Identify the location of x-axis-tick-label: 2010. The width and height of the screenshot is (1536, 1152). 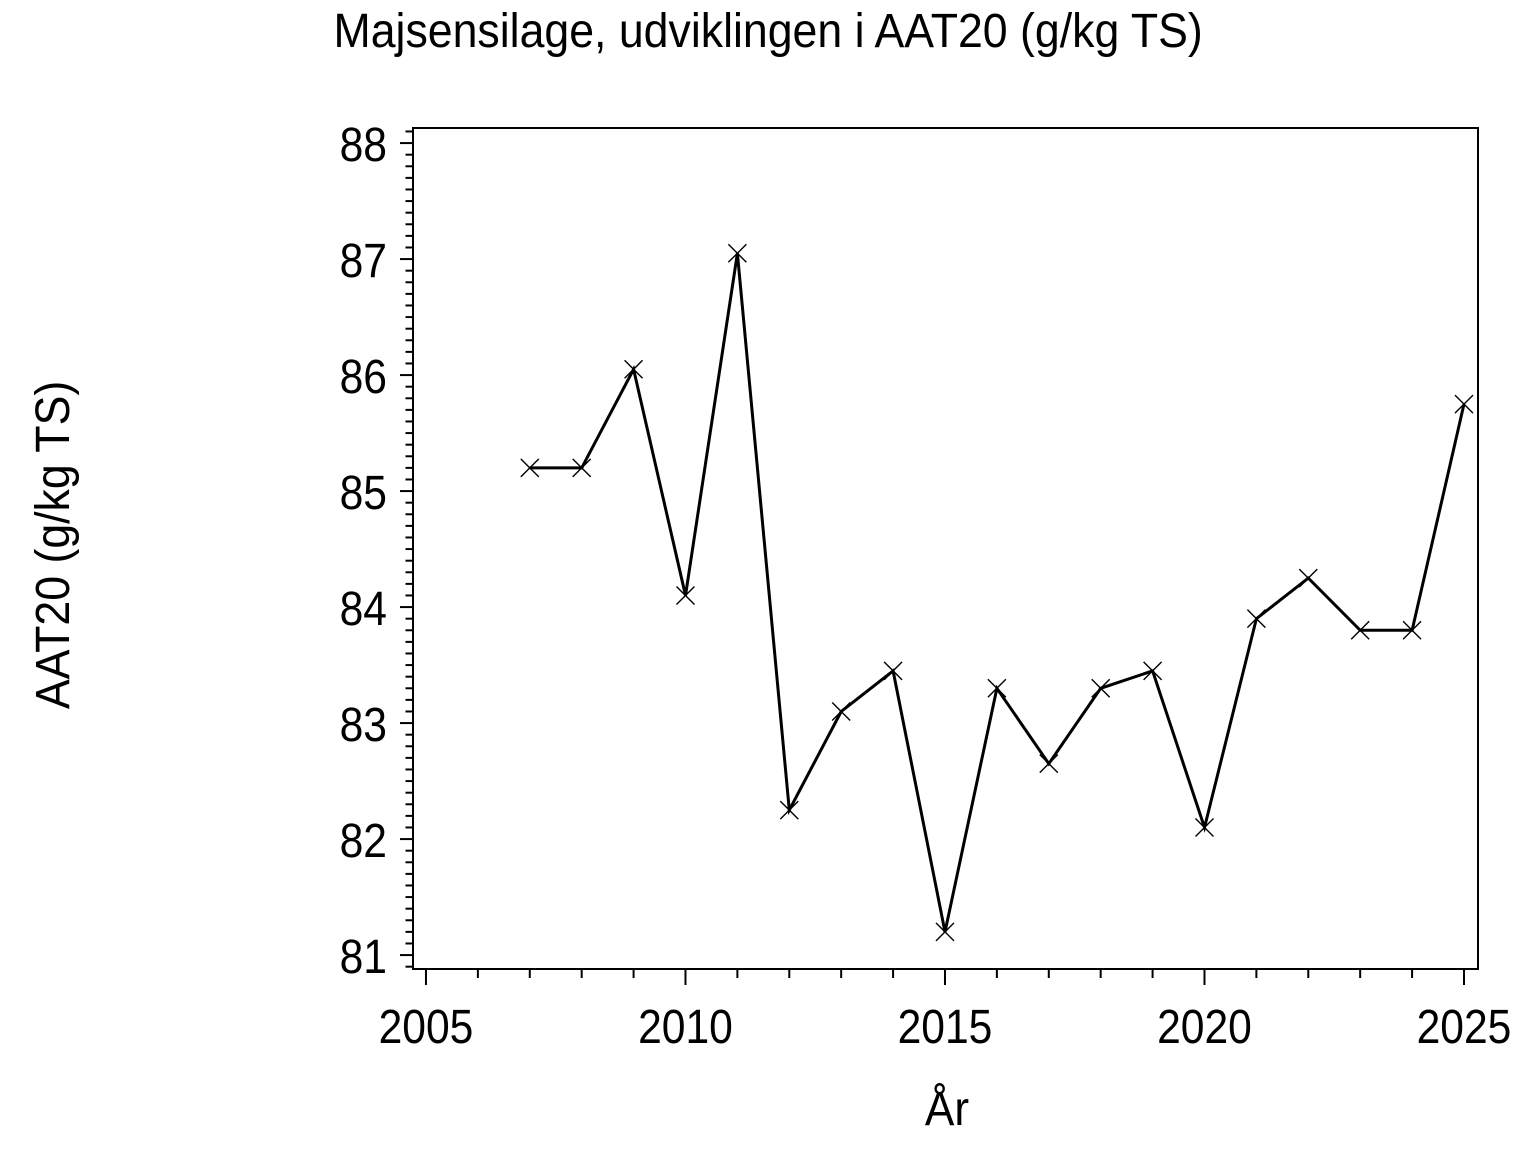
(685, 1027).